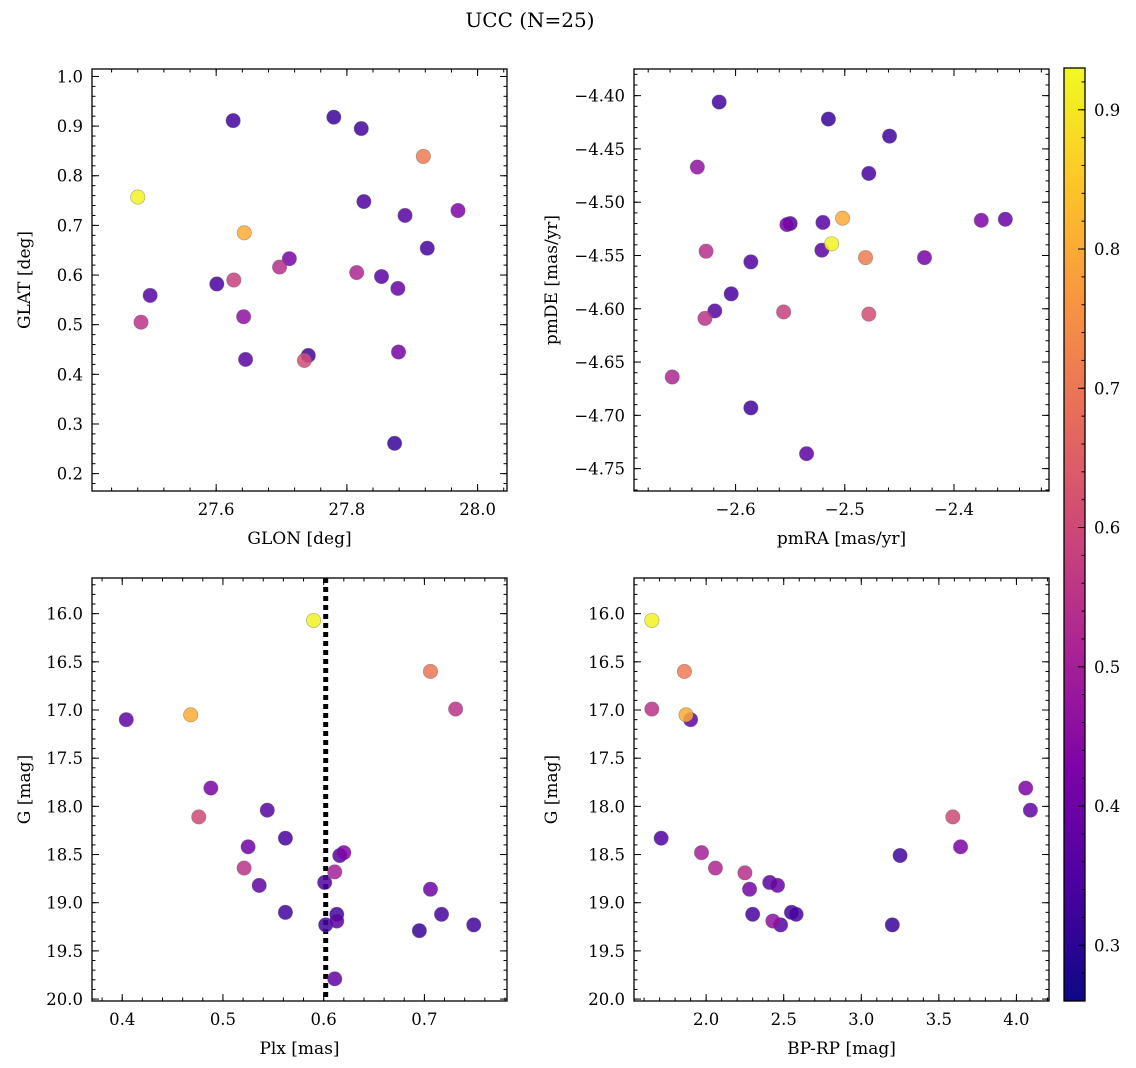 This screenshot has width=1136, height=1068. Describe the element at coordinates (1107, 667) in the screenshot. I see `colorbar-tick-label: 0.5` at that location.